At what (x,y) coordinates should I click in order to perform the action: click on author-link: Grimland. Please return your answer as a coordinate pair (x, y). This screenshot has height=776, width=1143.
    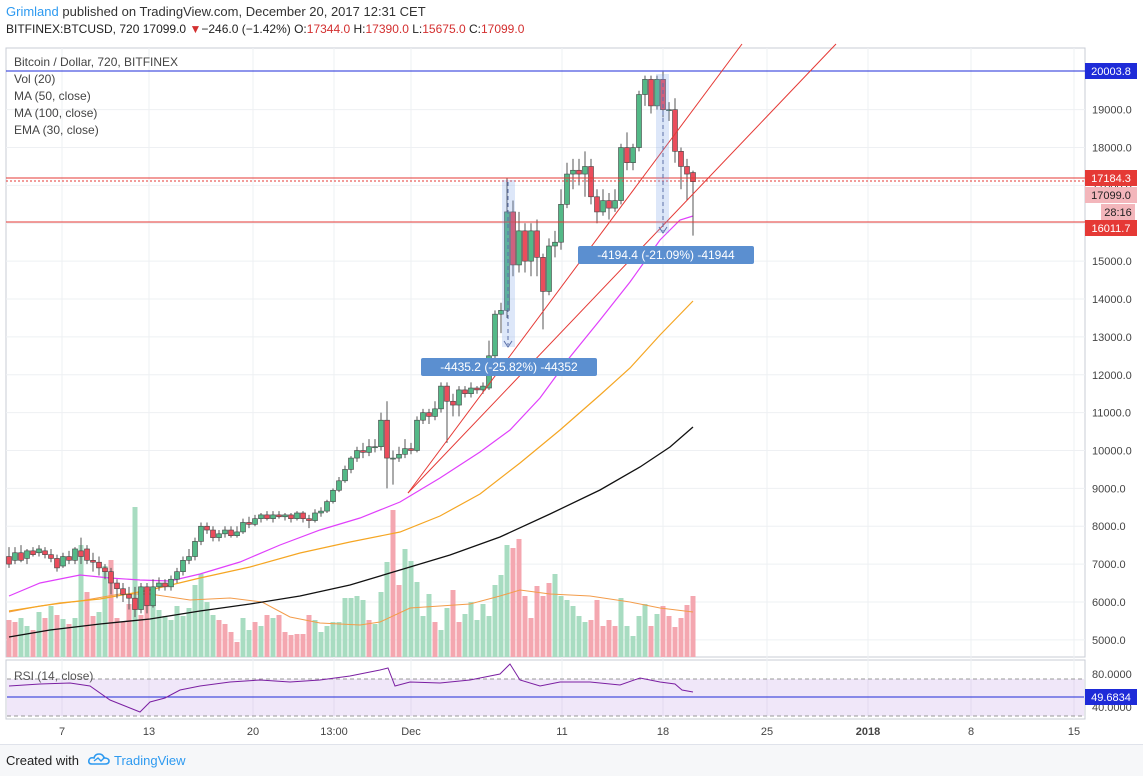
    Looking at the image, I should click on (32, 11).